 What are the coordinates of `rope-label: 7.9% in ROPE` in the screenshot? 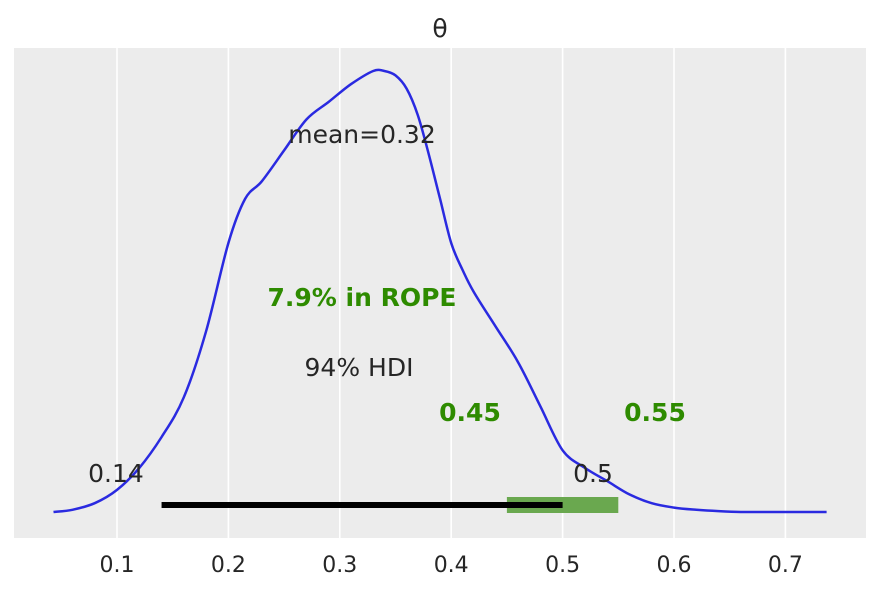 It's located at (361, 297).